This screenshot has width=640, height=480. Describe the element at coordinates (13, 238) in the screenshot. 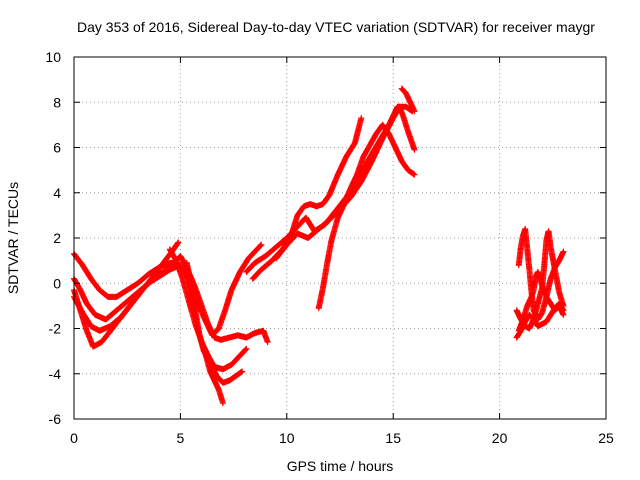

I see `y-axis-label: SDTVAR / TECUs` at that location.